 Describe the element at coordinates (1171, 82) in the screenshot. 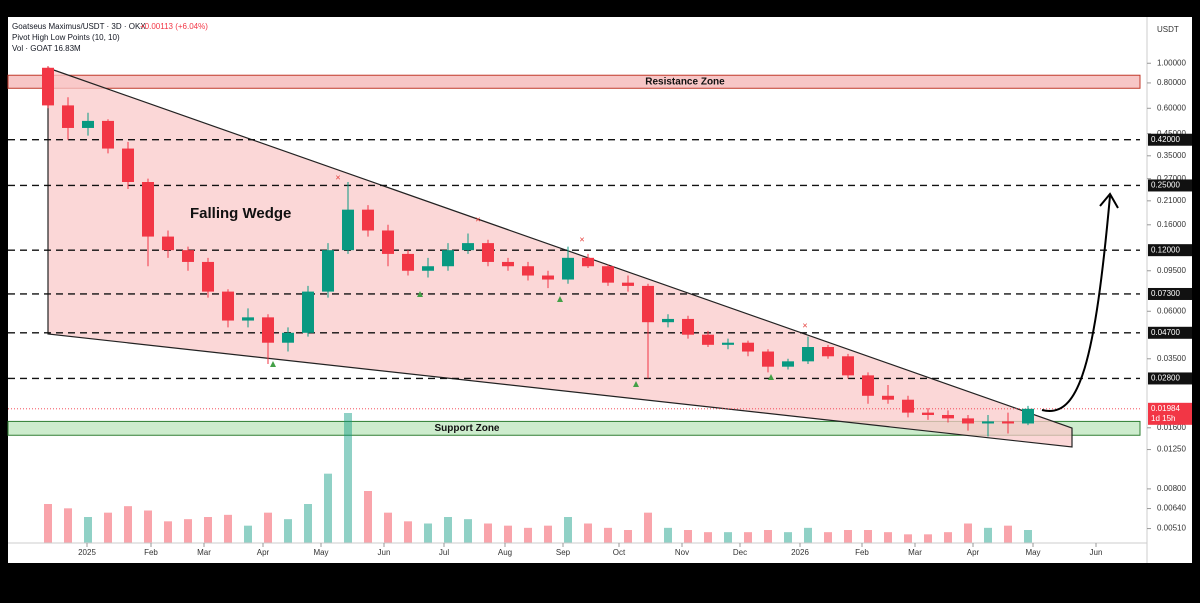

I see `y-tick-label: 0.80000` at that location.